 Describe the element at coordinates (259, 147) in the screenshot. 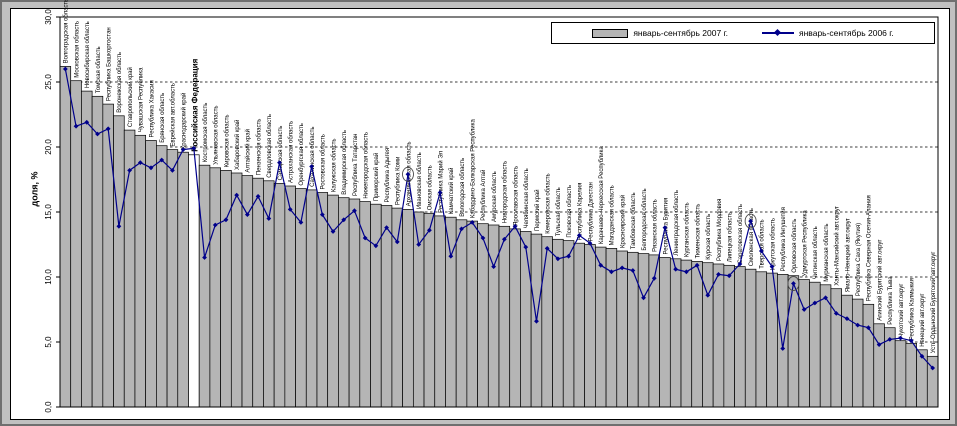

I see `category-label: Пензенская область` at that location.